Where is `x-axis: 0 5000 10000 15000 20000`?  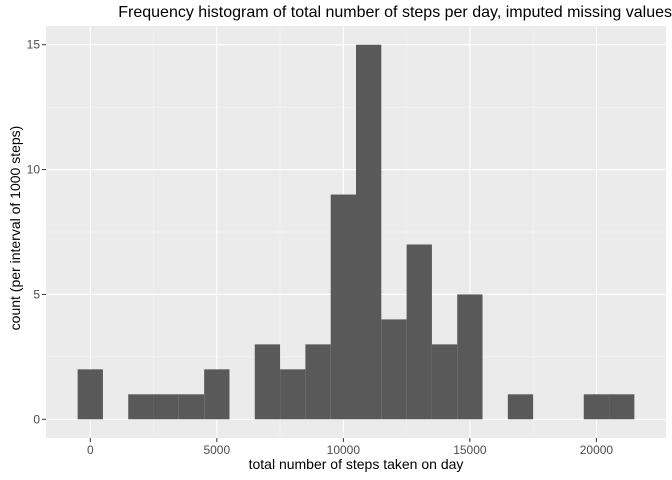 x-axis: 0 5000 10000 15000 20000 is located at coordinates (350, 447).